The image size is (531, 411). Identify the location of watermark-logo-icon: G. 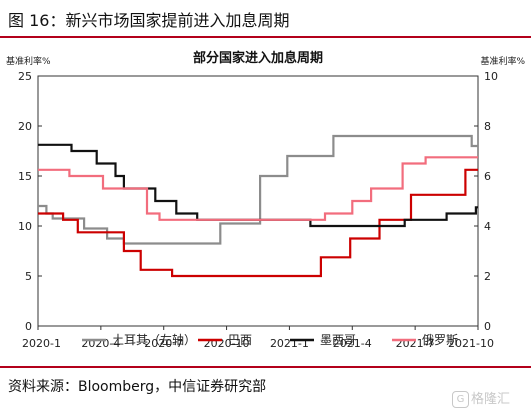
(460, 399).